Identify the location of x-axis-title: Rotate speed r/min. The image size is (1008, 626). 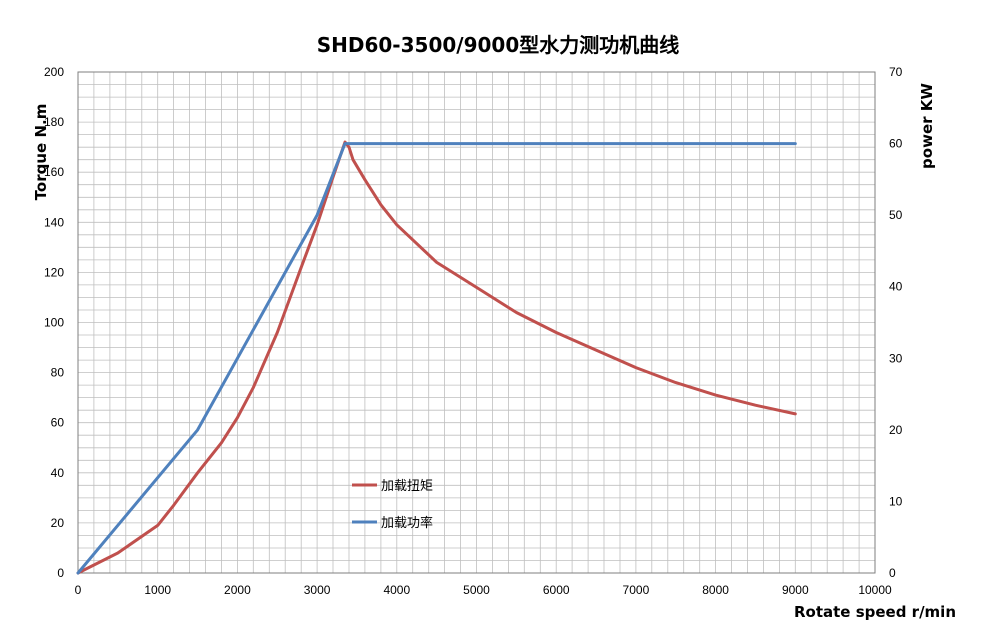
(875, 612).